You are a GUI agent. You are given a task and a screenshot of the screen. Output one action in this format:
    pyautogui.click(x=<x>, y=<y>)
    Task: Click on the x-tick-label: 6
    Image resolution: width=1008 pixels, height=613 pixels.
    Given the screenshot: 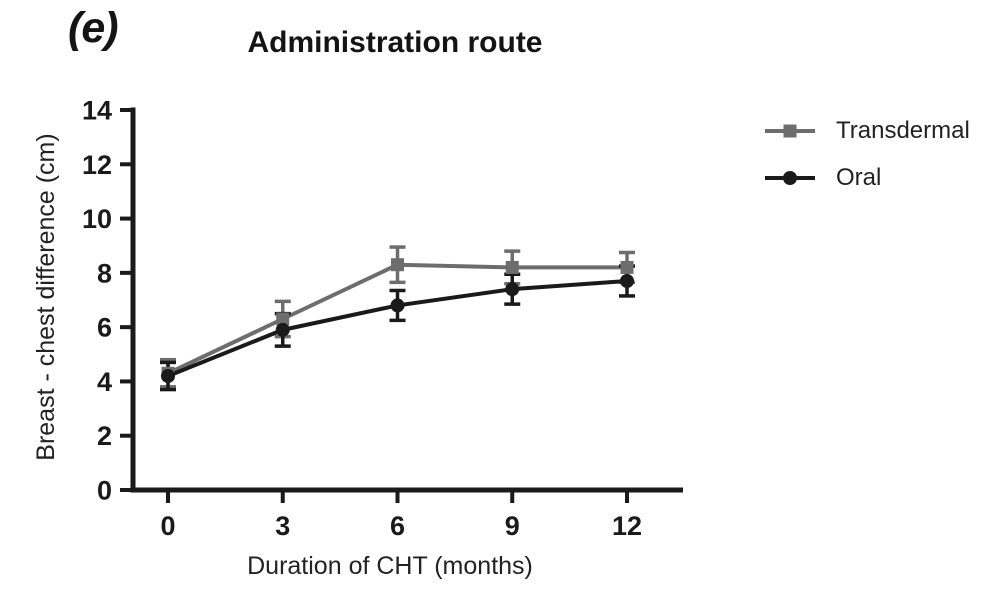 What is the action you would take?
    pyautogui.click(x=397, y=526)
    